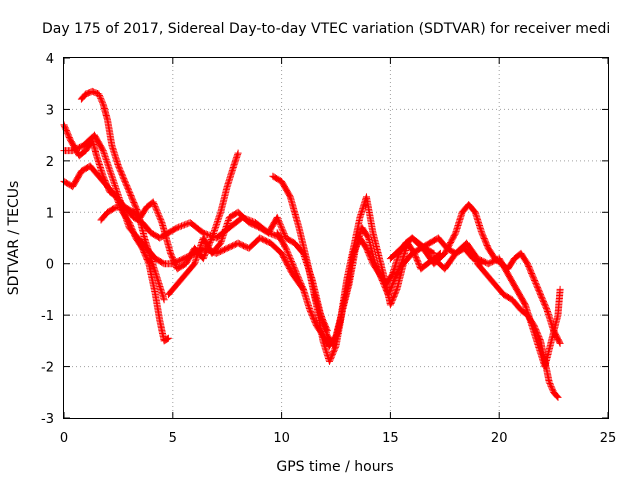  Describe the element at coordinates (608, 438) in the screenshot. I see `x-tick-label: 25` at that location.